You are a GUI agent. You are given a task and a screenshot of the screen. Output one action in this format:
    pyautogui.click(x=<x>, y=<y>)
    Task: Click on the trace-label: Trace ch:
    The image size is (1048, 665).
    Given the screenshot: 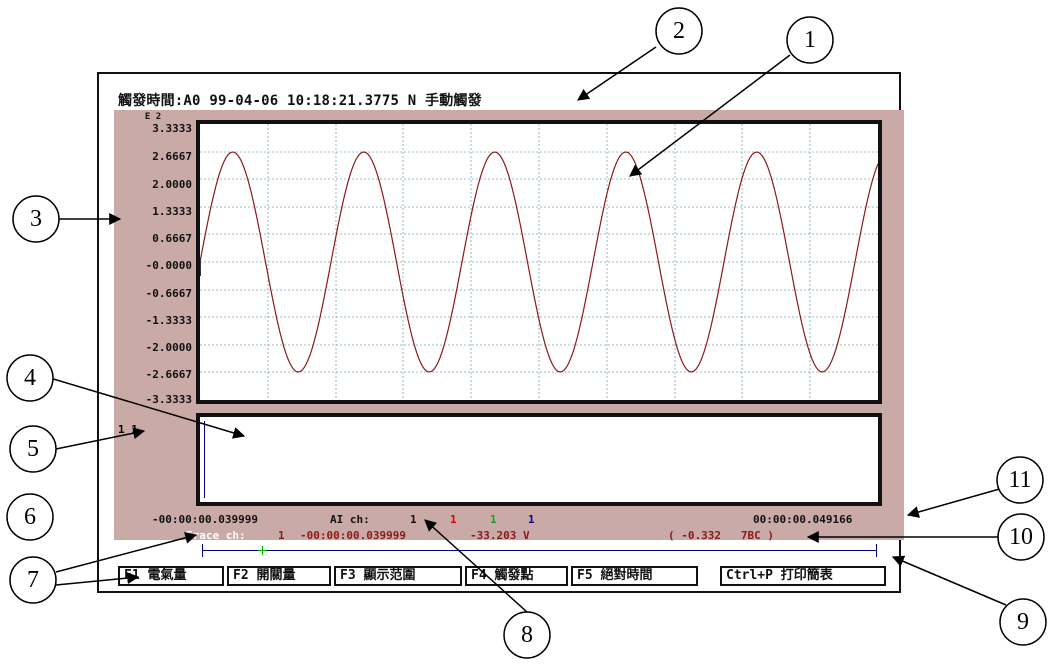 What is the action you would take?
    pyautogui.click(x=216, y=535)
    